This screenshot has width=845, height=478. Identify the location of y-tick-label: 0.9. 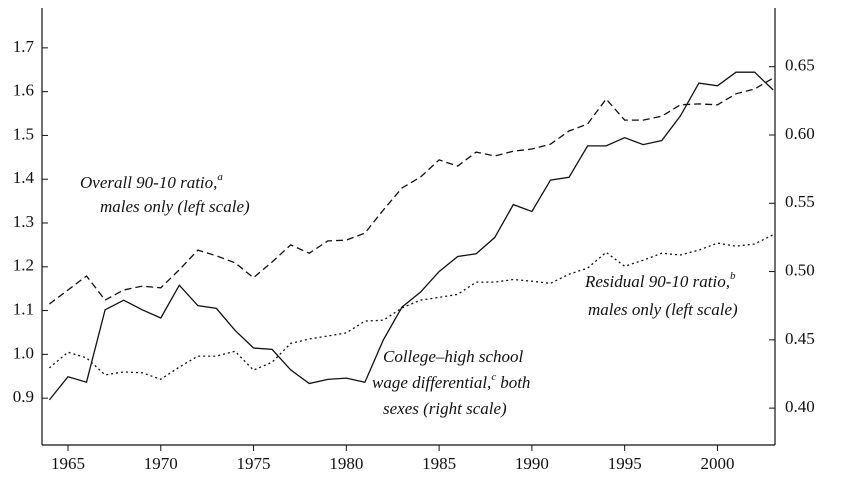
(23, 396).